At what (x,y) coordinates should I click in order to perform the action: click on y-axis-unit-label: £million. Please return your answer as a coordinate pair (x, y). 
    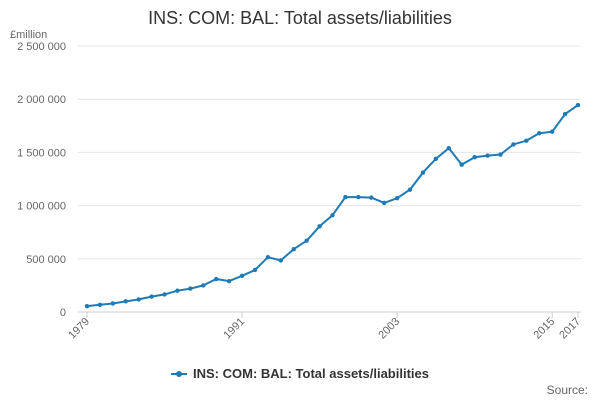
    Looking at the image, I should click on (28, 35).